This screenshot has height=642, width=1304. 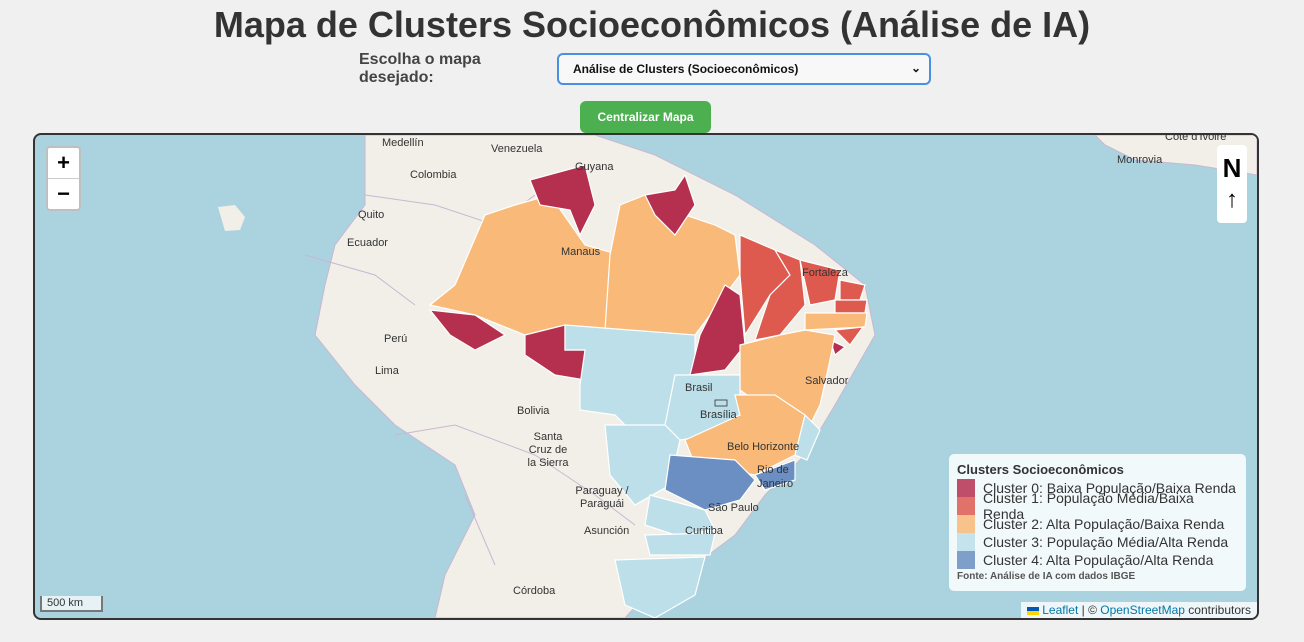 I want to click on legend-item-label: Cluster 3: População Média/Alta Renda, so click(x=1106, y=542).